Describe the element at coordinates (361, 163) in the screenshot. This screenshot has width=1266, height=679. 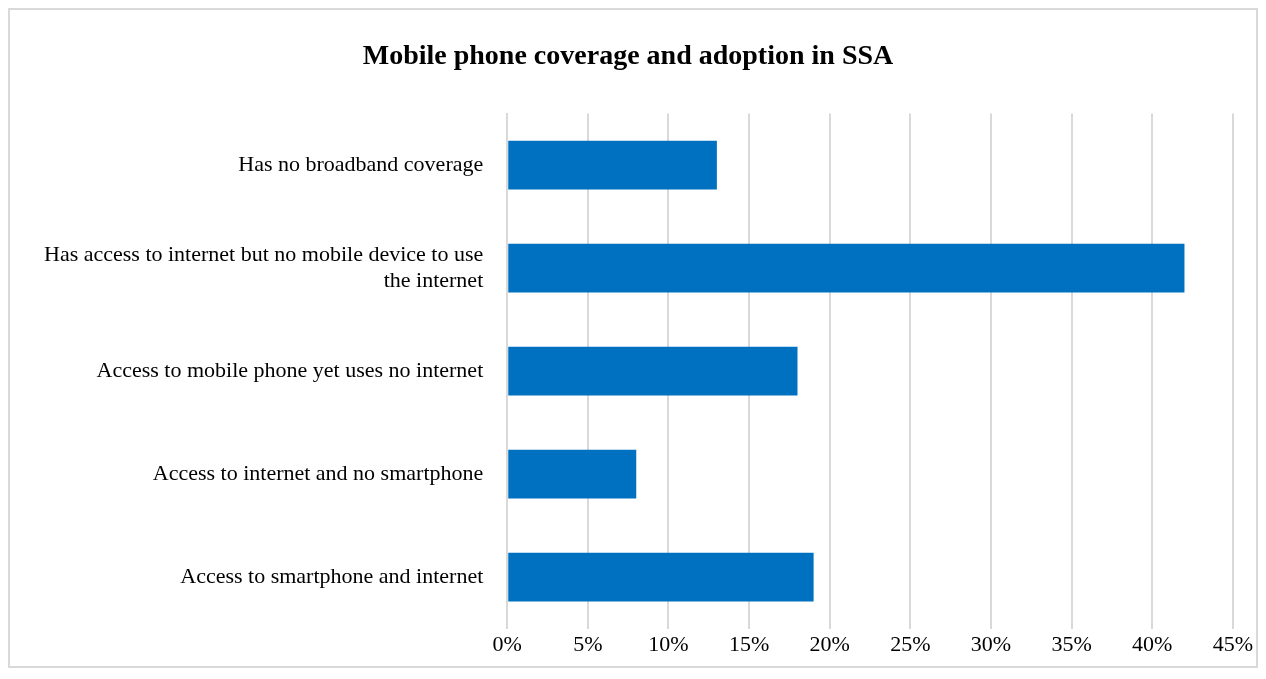
I see `y-tick-label: Has no broadband coverage` at that location.